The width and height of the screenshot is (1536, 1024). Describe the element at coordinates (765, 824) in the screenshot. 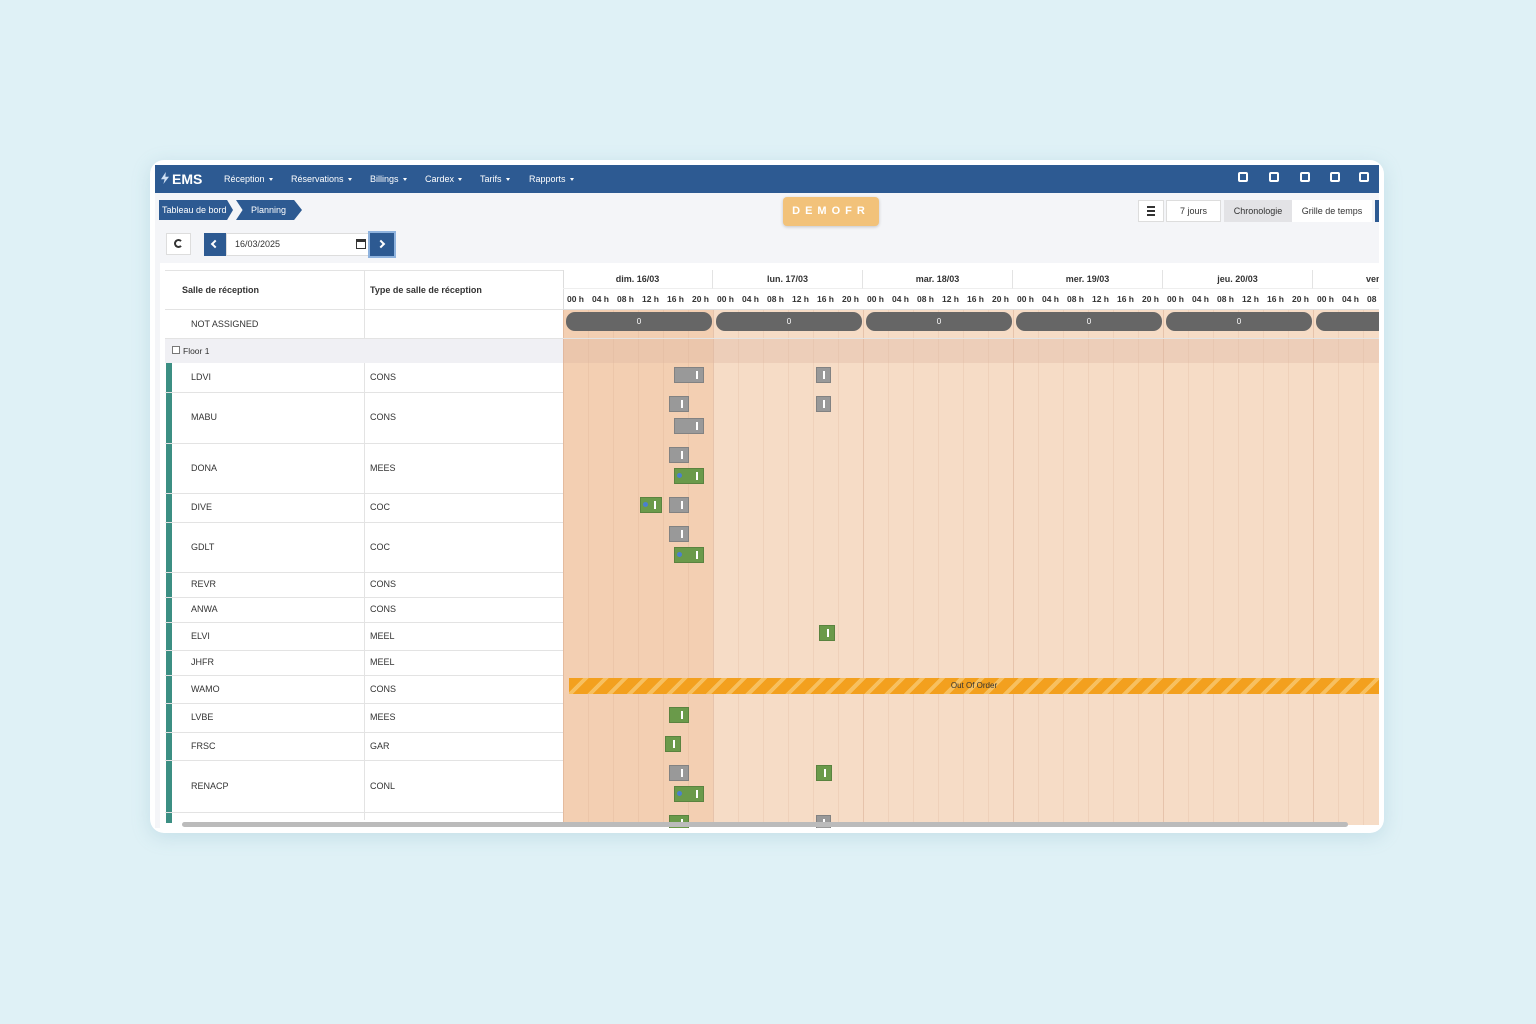

I see `scrollbar` at that location.